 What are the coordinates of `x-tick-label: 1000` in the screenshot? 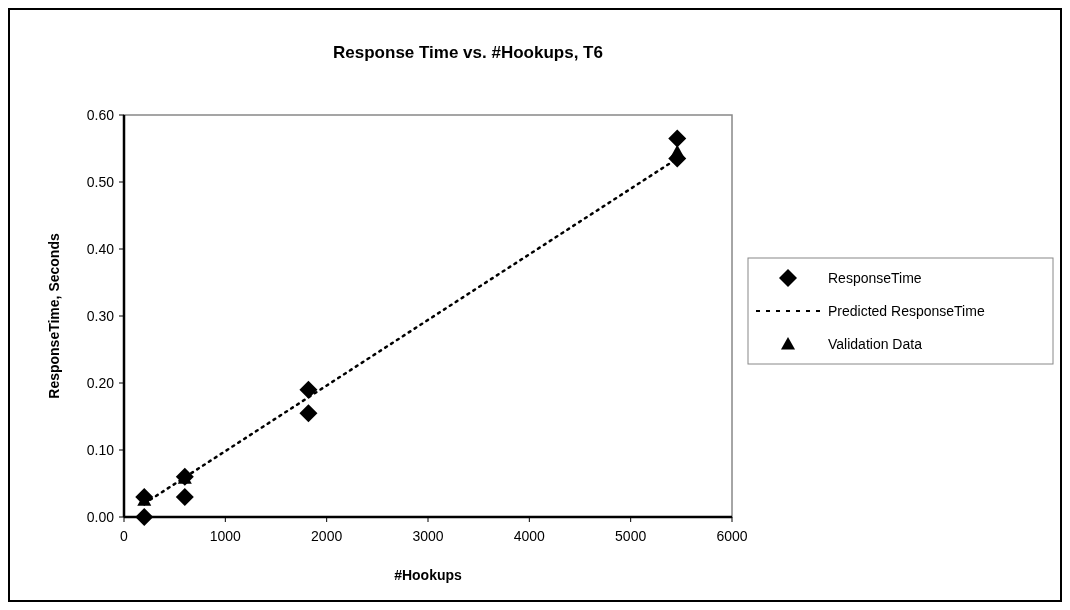 It's located at (225, 536).